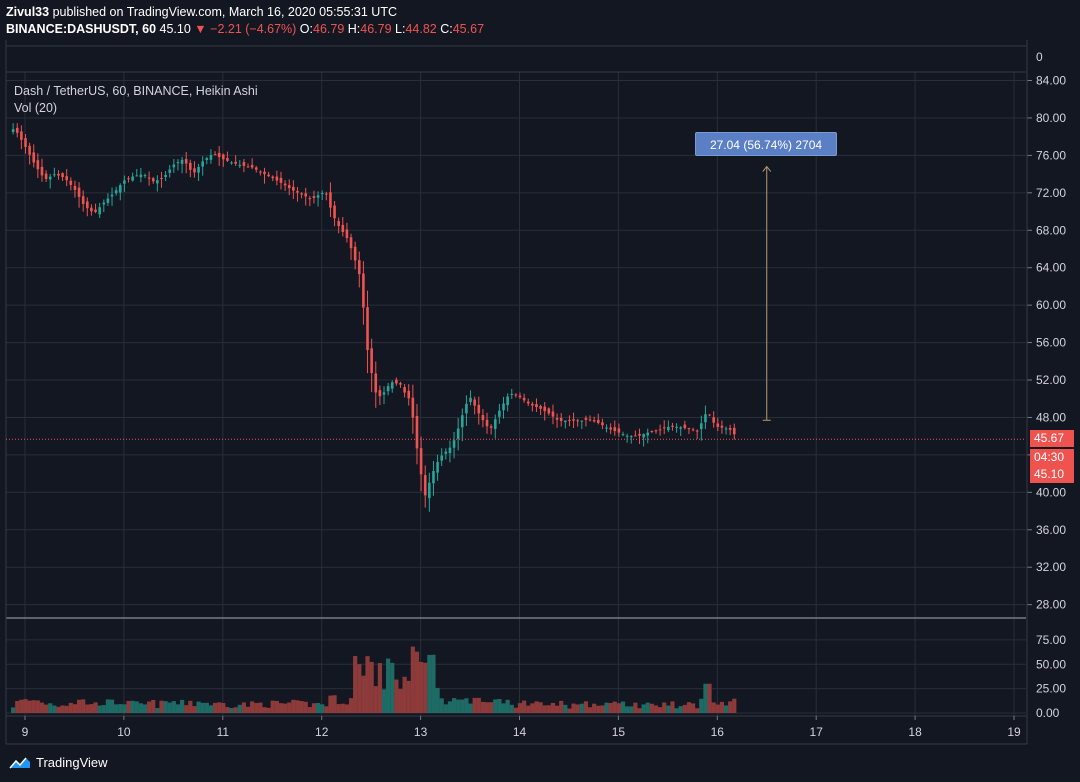 The height and width of the screenshot is (782, 1080). What do you see at coordinates (376, 29) in the screenshot?
I see `high-value: 46.79` at bounding box center [376, 29].